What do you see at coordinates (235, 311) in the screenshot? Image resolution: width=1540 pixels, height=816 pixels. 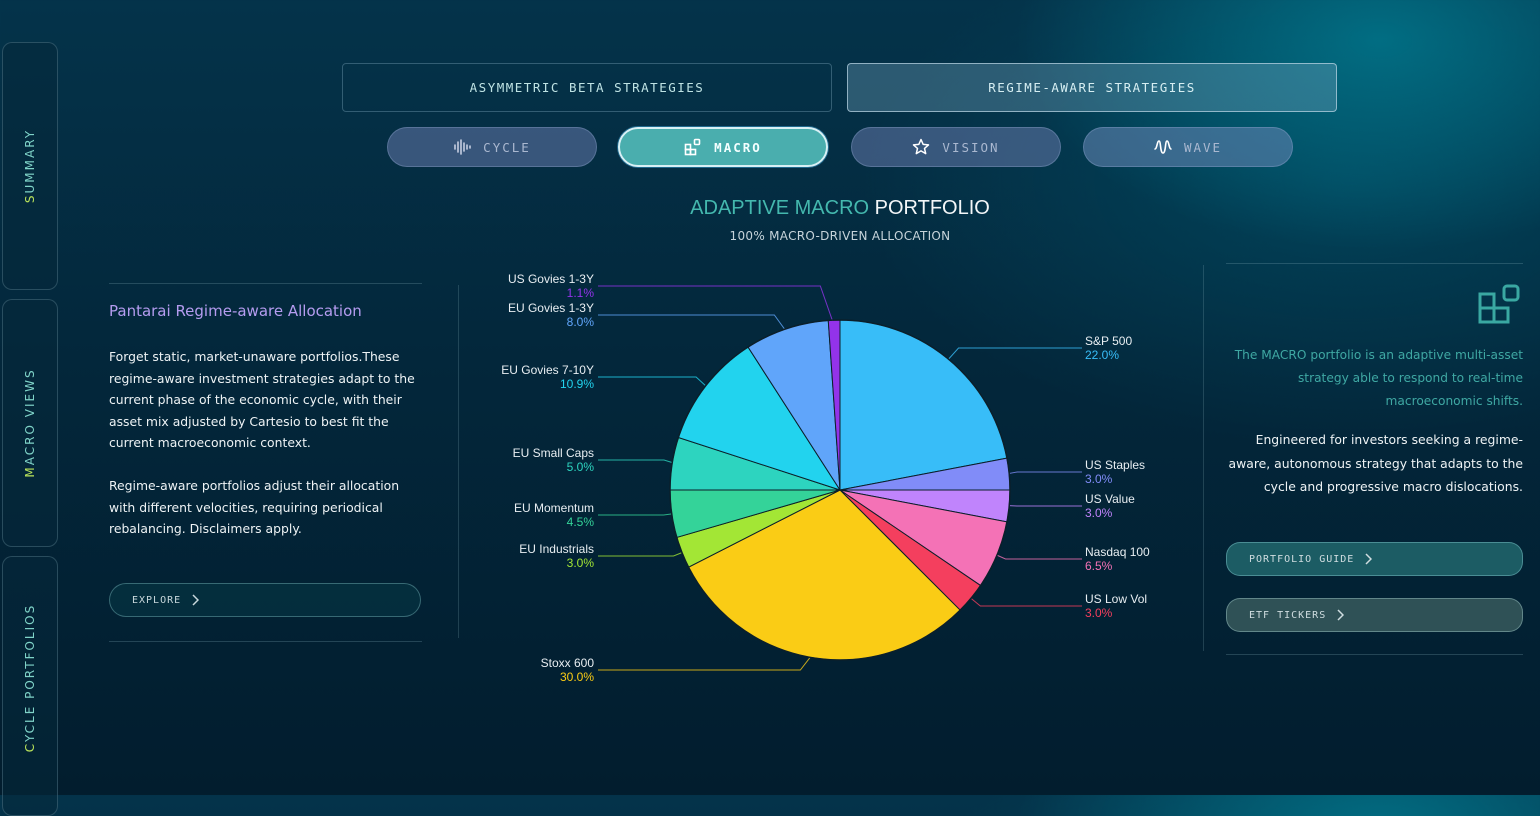 I see `panel-title: Pantarai Regime-aware Allocation` at bounding box center [235, 311].